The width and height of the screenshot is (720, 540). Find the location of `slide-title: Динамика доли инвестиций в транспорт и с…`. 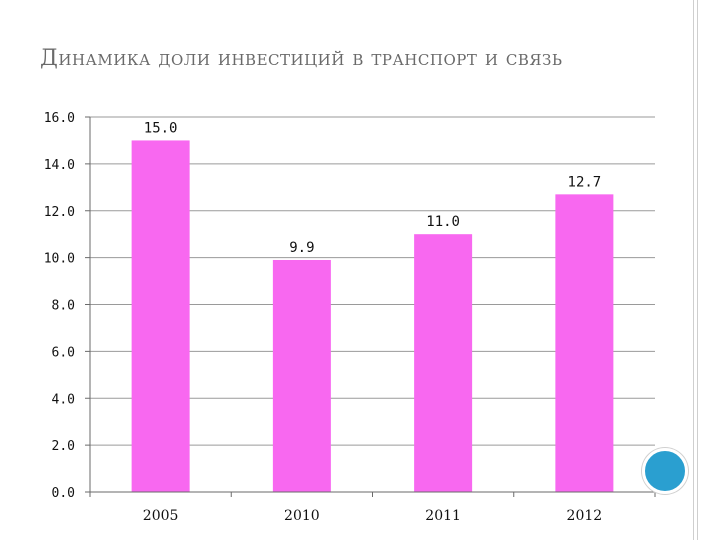

slide-title: Динамика доли инвестиций в транспорт и с… is located at coordinates (301, 58).